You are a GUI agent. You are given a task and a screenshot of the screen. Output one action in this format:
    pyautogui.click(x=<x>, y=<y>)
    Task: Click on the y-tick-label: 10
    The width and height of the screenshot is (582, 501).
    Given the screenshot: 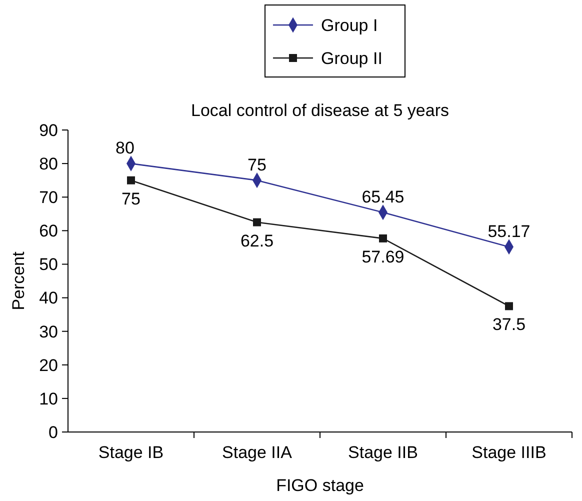 What is the action you would take?
    pyautogui.click(x=48, y=398)
    